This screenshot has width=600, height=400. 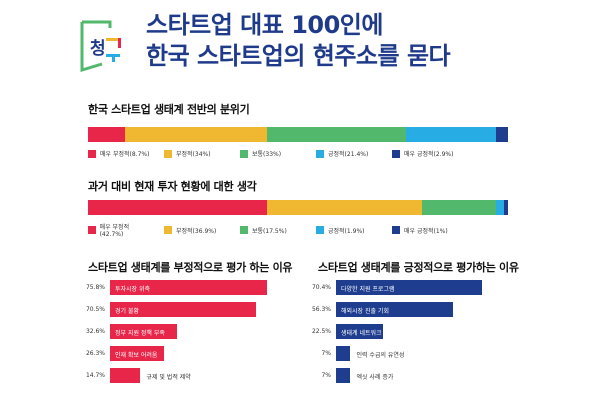 I want to click on legend-label: 보통(33%), so click(x=267, y=154).